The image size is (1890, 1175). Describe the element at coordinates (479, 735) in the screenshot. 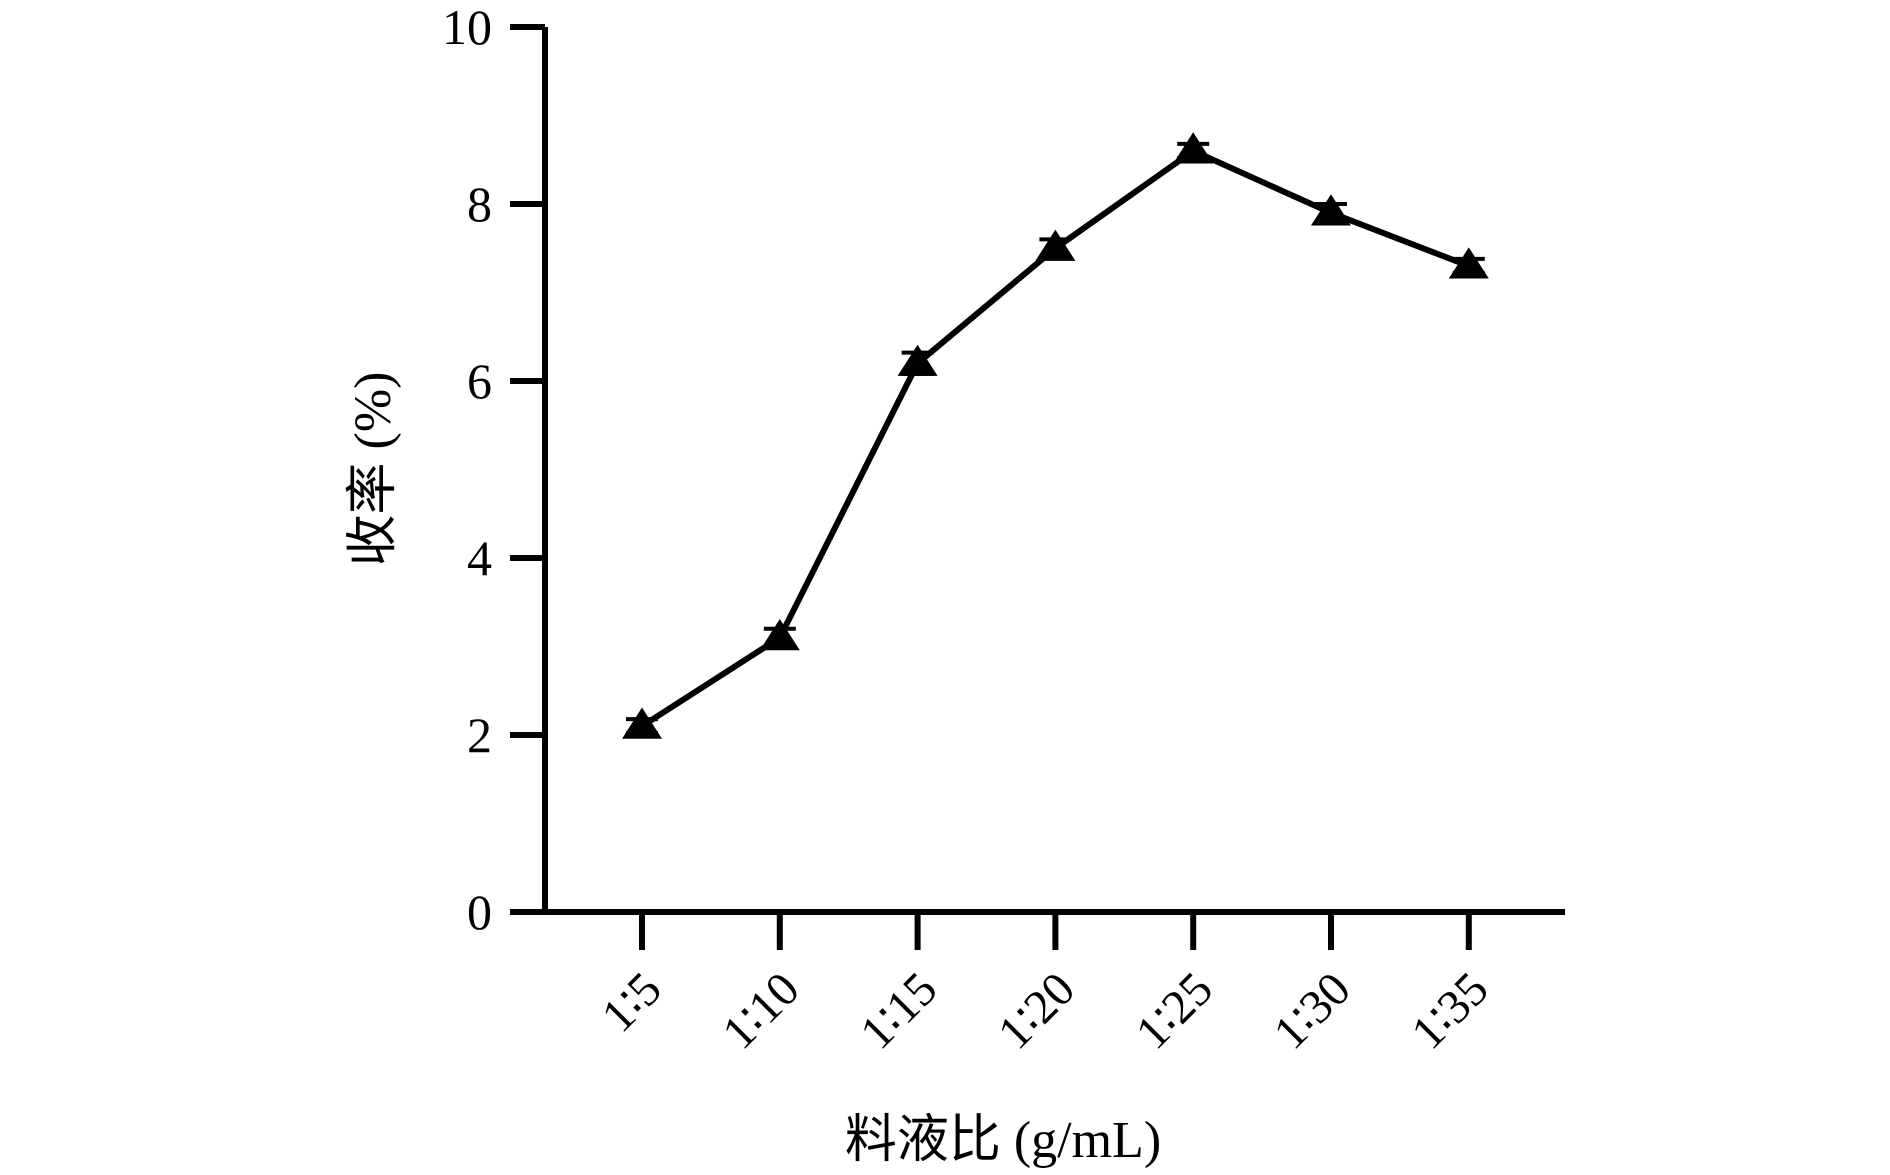

I see `y-tick-label: 2` at that location.